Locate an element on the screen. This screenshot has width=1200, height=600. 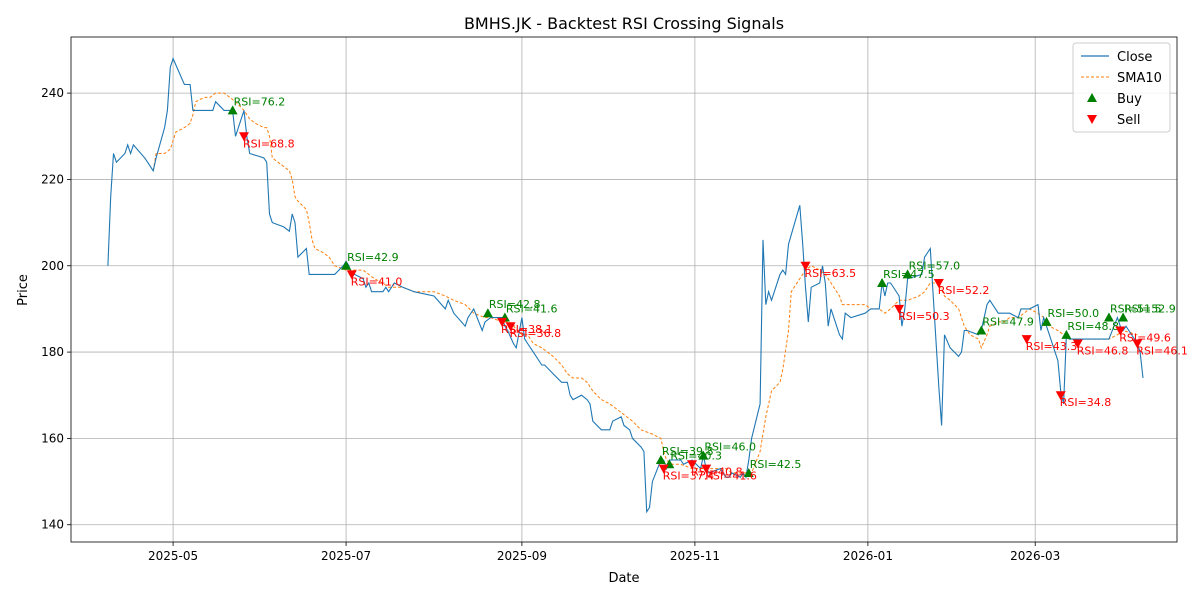
buy-rsi-label: RSI=57.0 is located at coordinates (935, 265).